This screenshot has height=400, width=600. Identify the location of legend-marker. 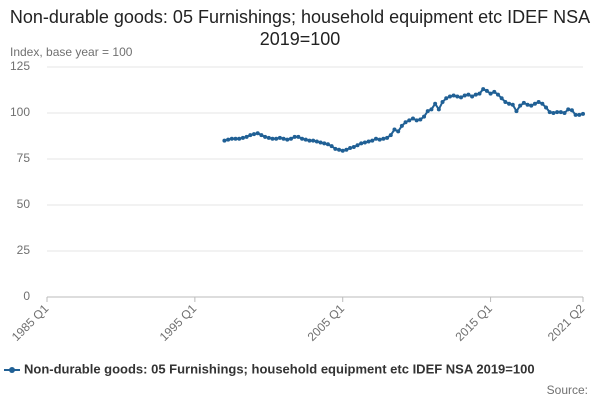
(12, 370).